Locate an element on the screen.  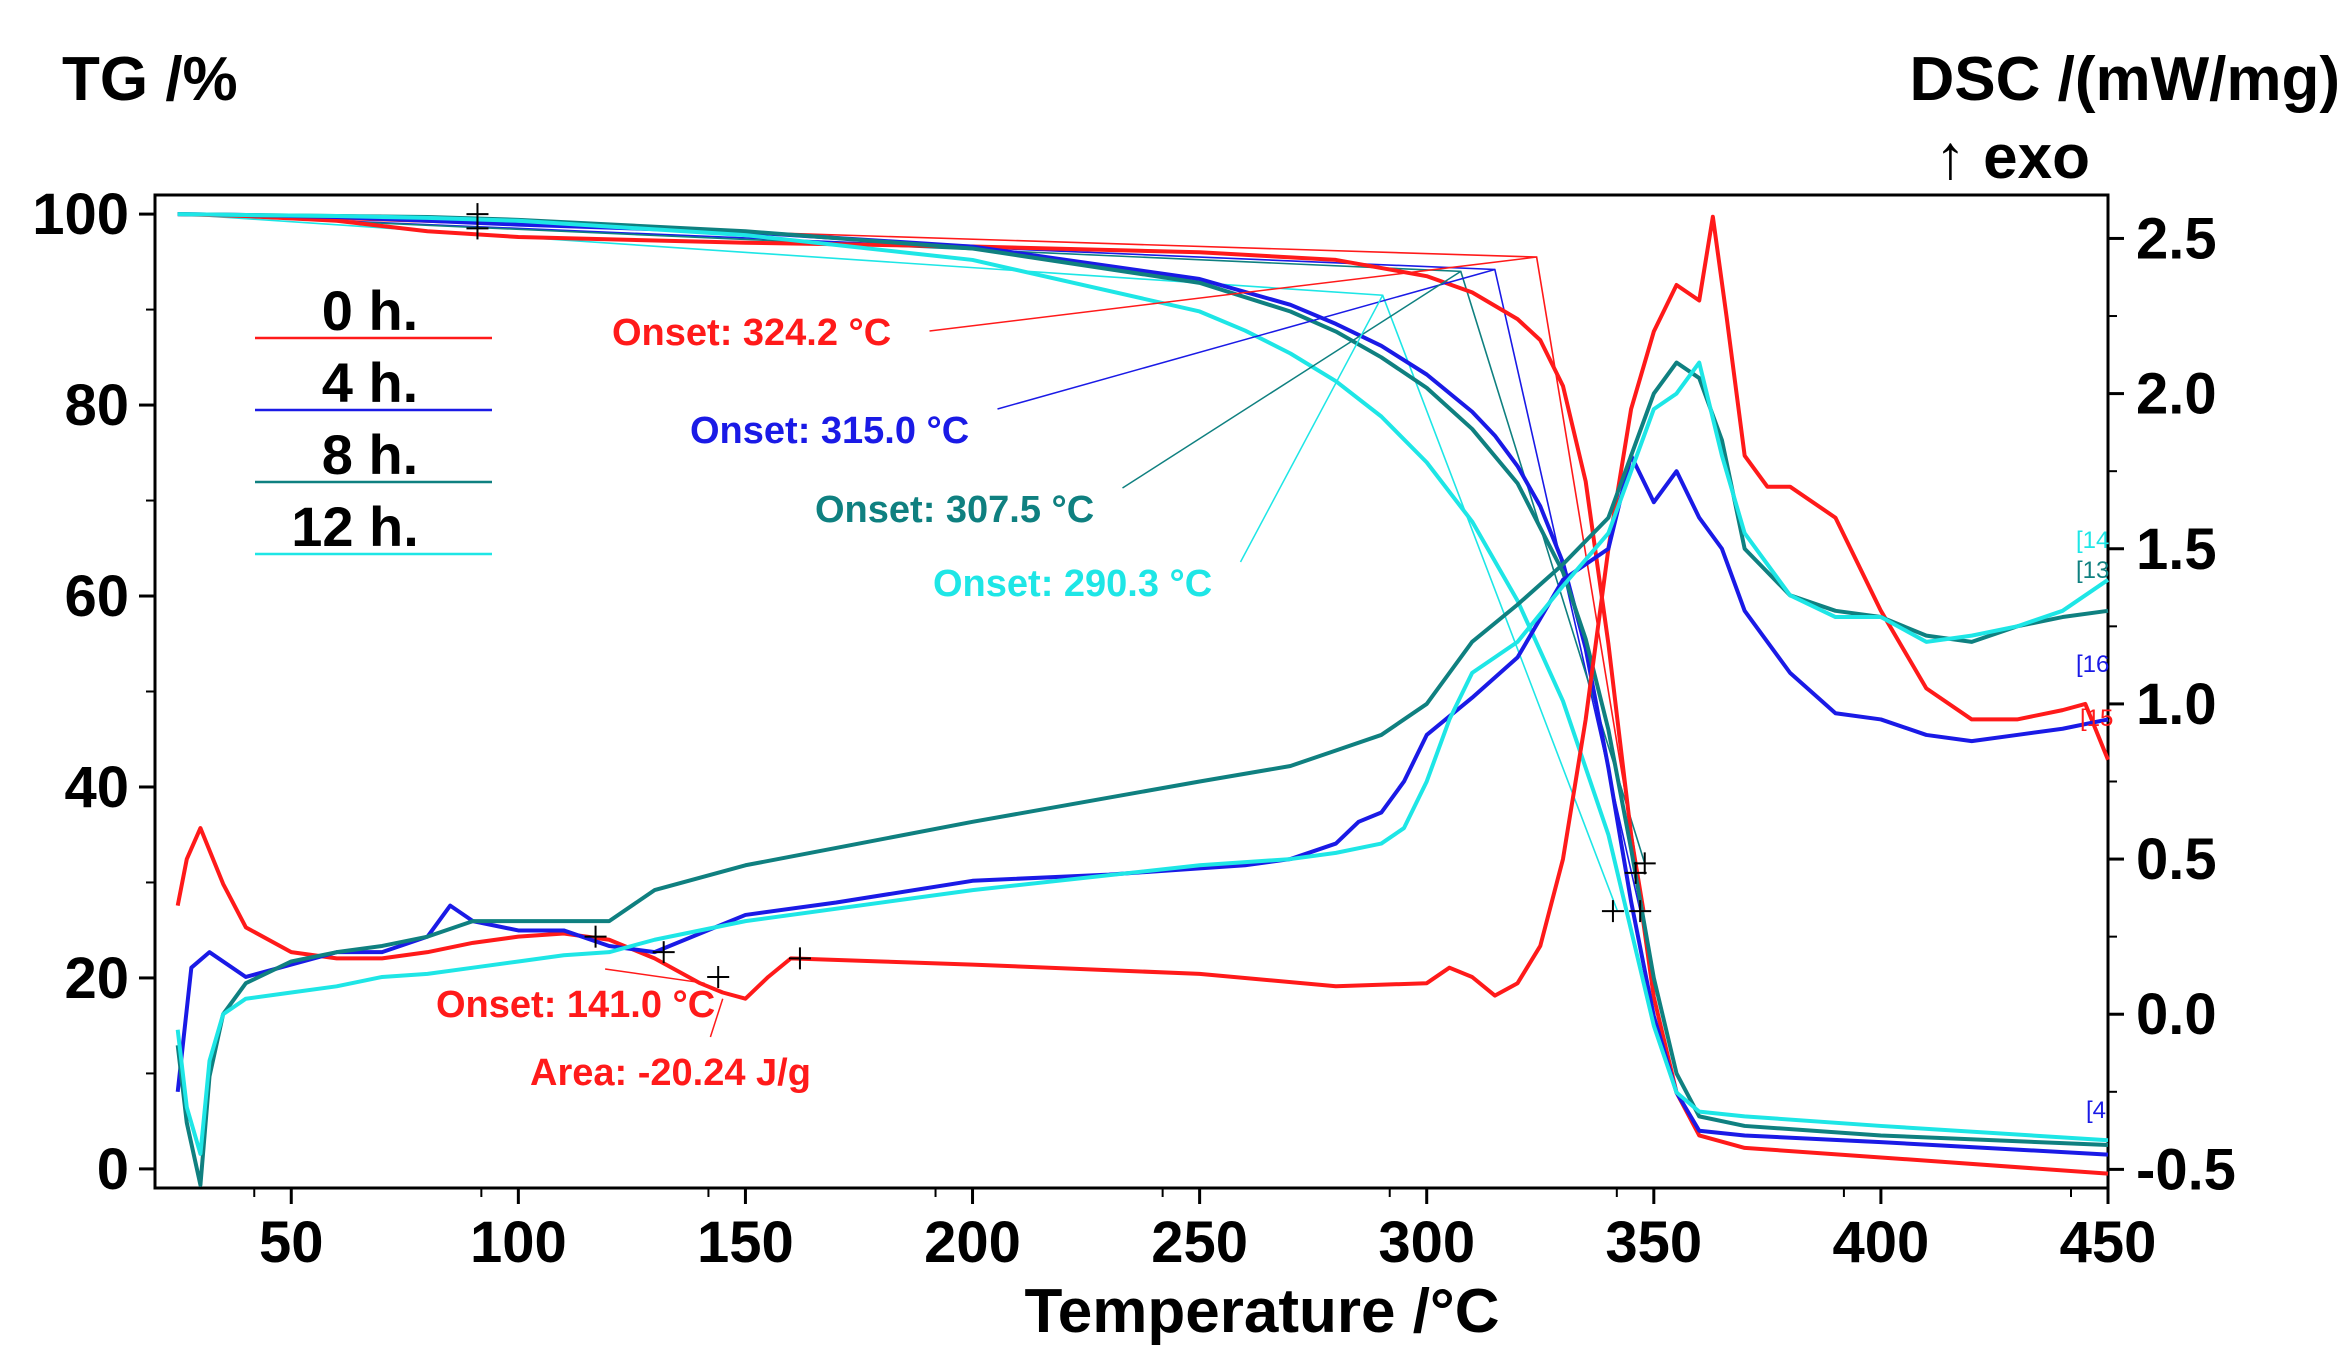
end-tags: [14 [13 [16 [15 [4 is located at coordinates (2094, 825).